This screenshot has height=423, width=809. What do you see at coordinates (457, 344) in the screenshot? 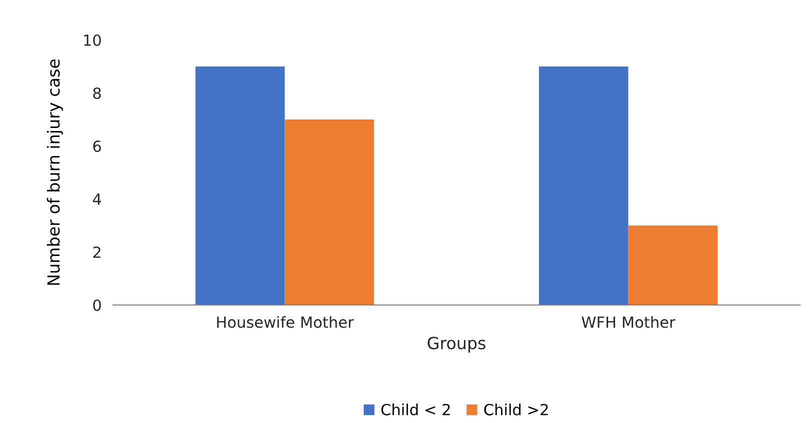
I see `x-axis-title: Groups` at bounding box center [457, 344].